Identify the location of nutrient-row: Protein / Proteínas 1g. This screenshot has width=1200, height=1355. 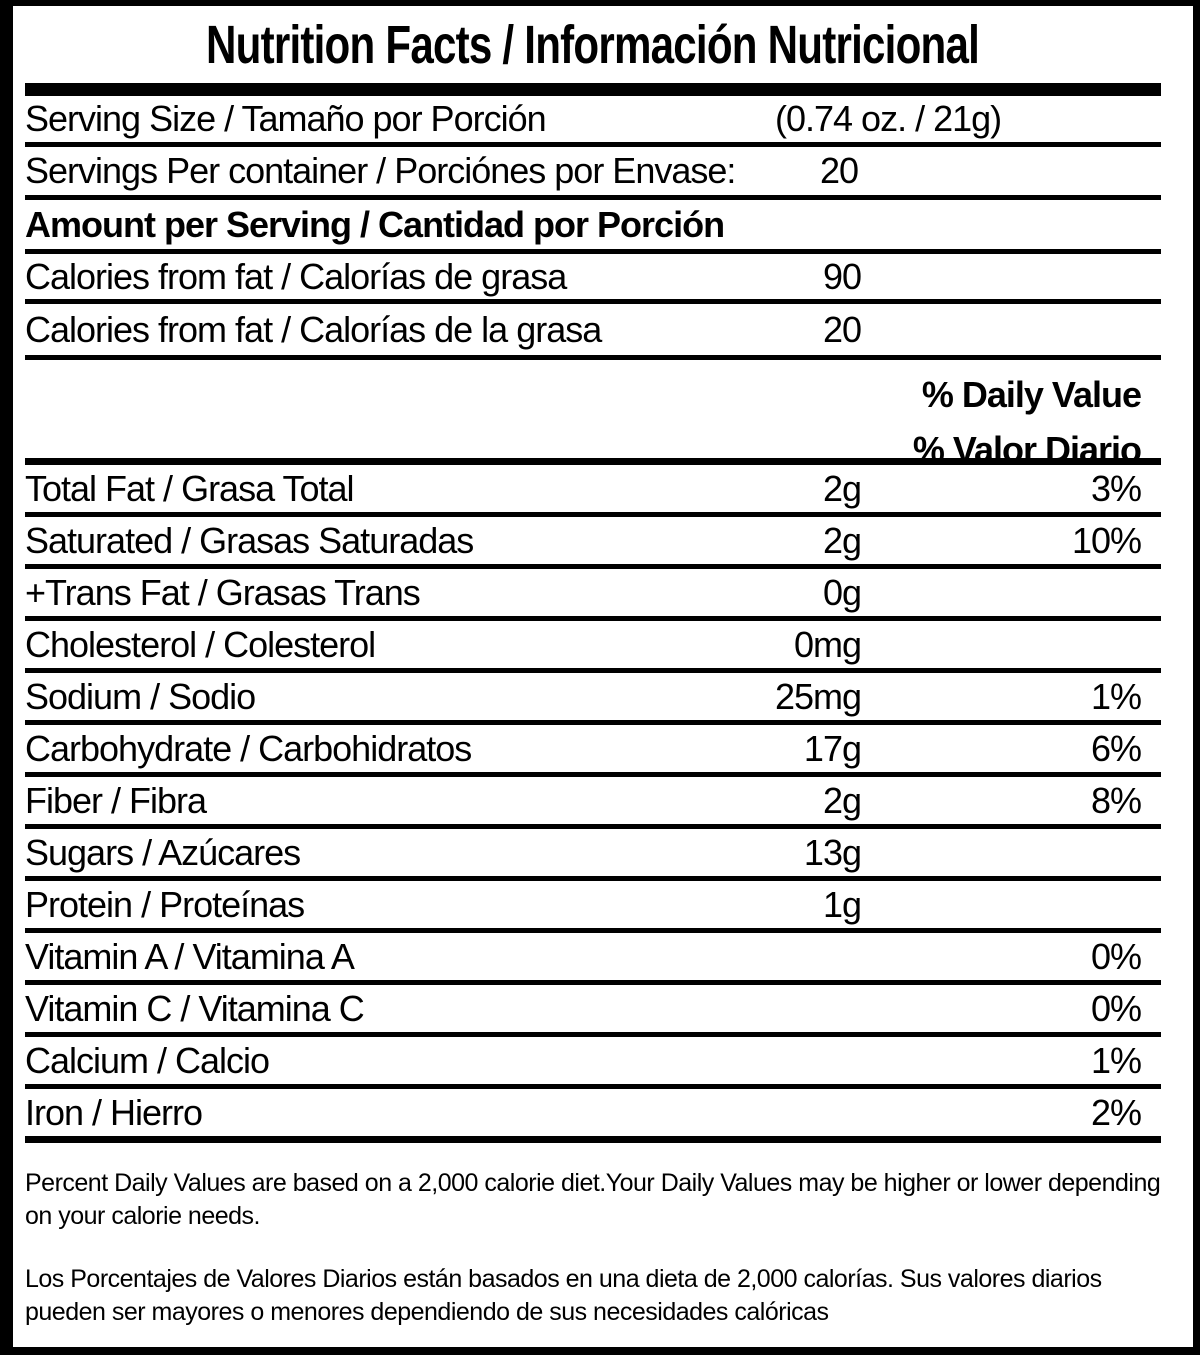
(593, 907).